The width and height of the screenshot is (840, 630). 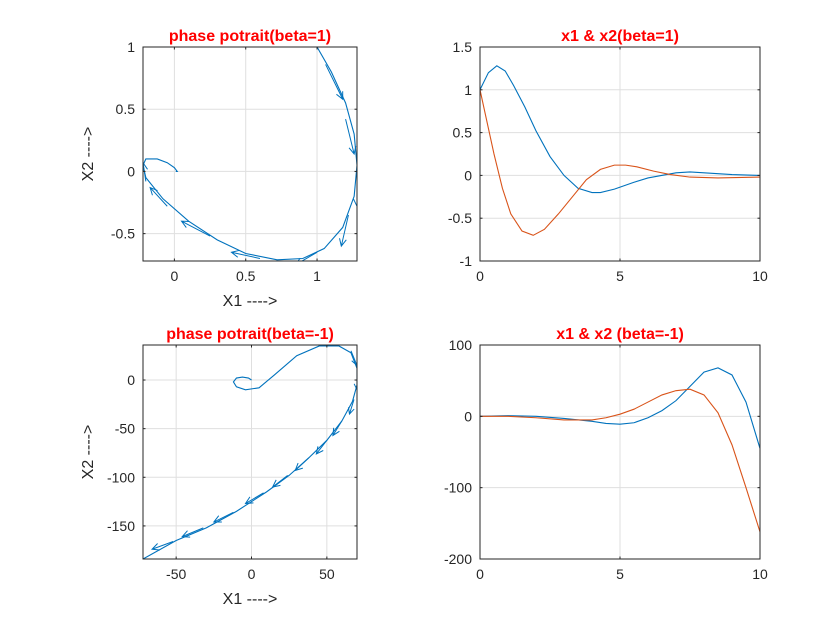 I want to click on y-tick-label-1: -0.5, so click(x=460, y=218).